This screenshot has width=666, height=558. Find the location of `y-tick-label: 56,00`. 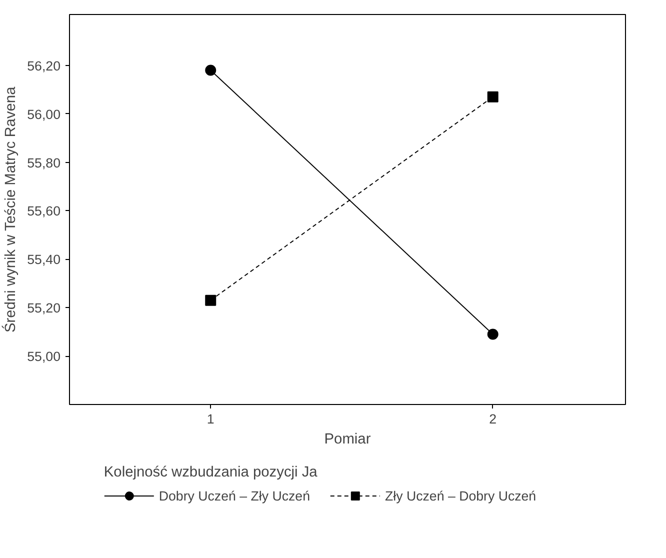

y-tick-label: 56,00 is located at coordinates (44, 114).